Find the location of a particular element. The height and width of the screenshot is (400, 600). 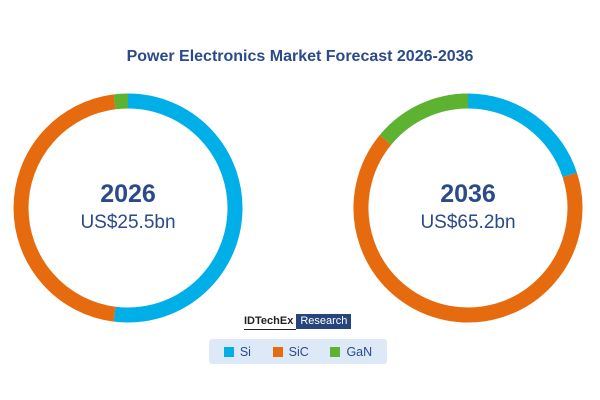

legend-label-gan: GaN is located at coordinates (359, 351).